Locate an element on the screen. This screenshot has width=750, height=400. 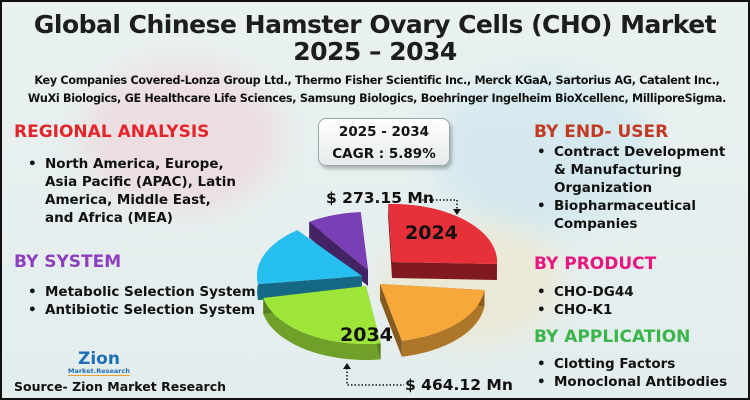
list-item: CHO-K1 is located at coordinates (637, 310).